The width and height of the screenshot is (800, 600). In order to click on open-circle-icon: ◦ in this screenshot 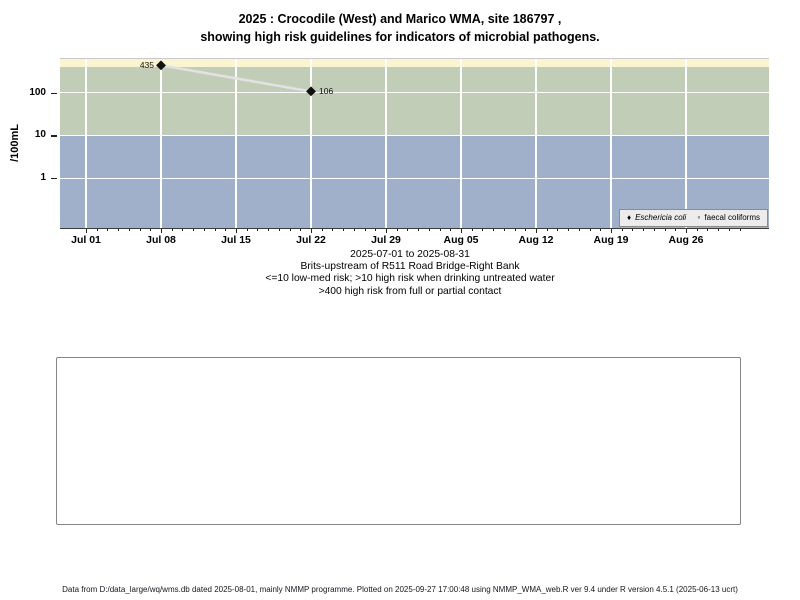, I will do `click(699, 217)`.